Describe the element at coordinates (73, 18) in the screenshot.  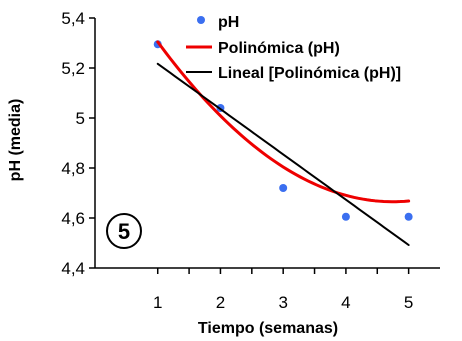
I see `y-tick-label: 5,4` at that location.